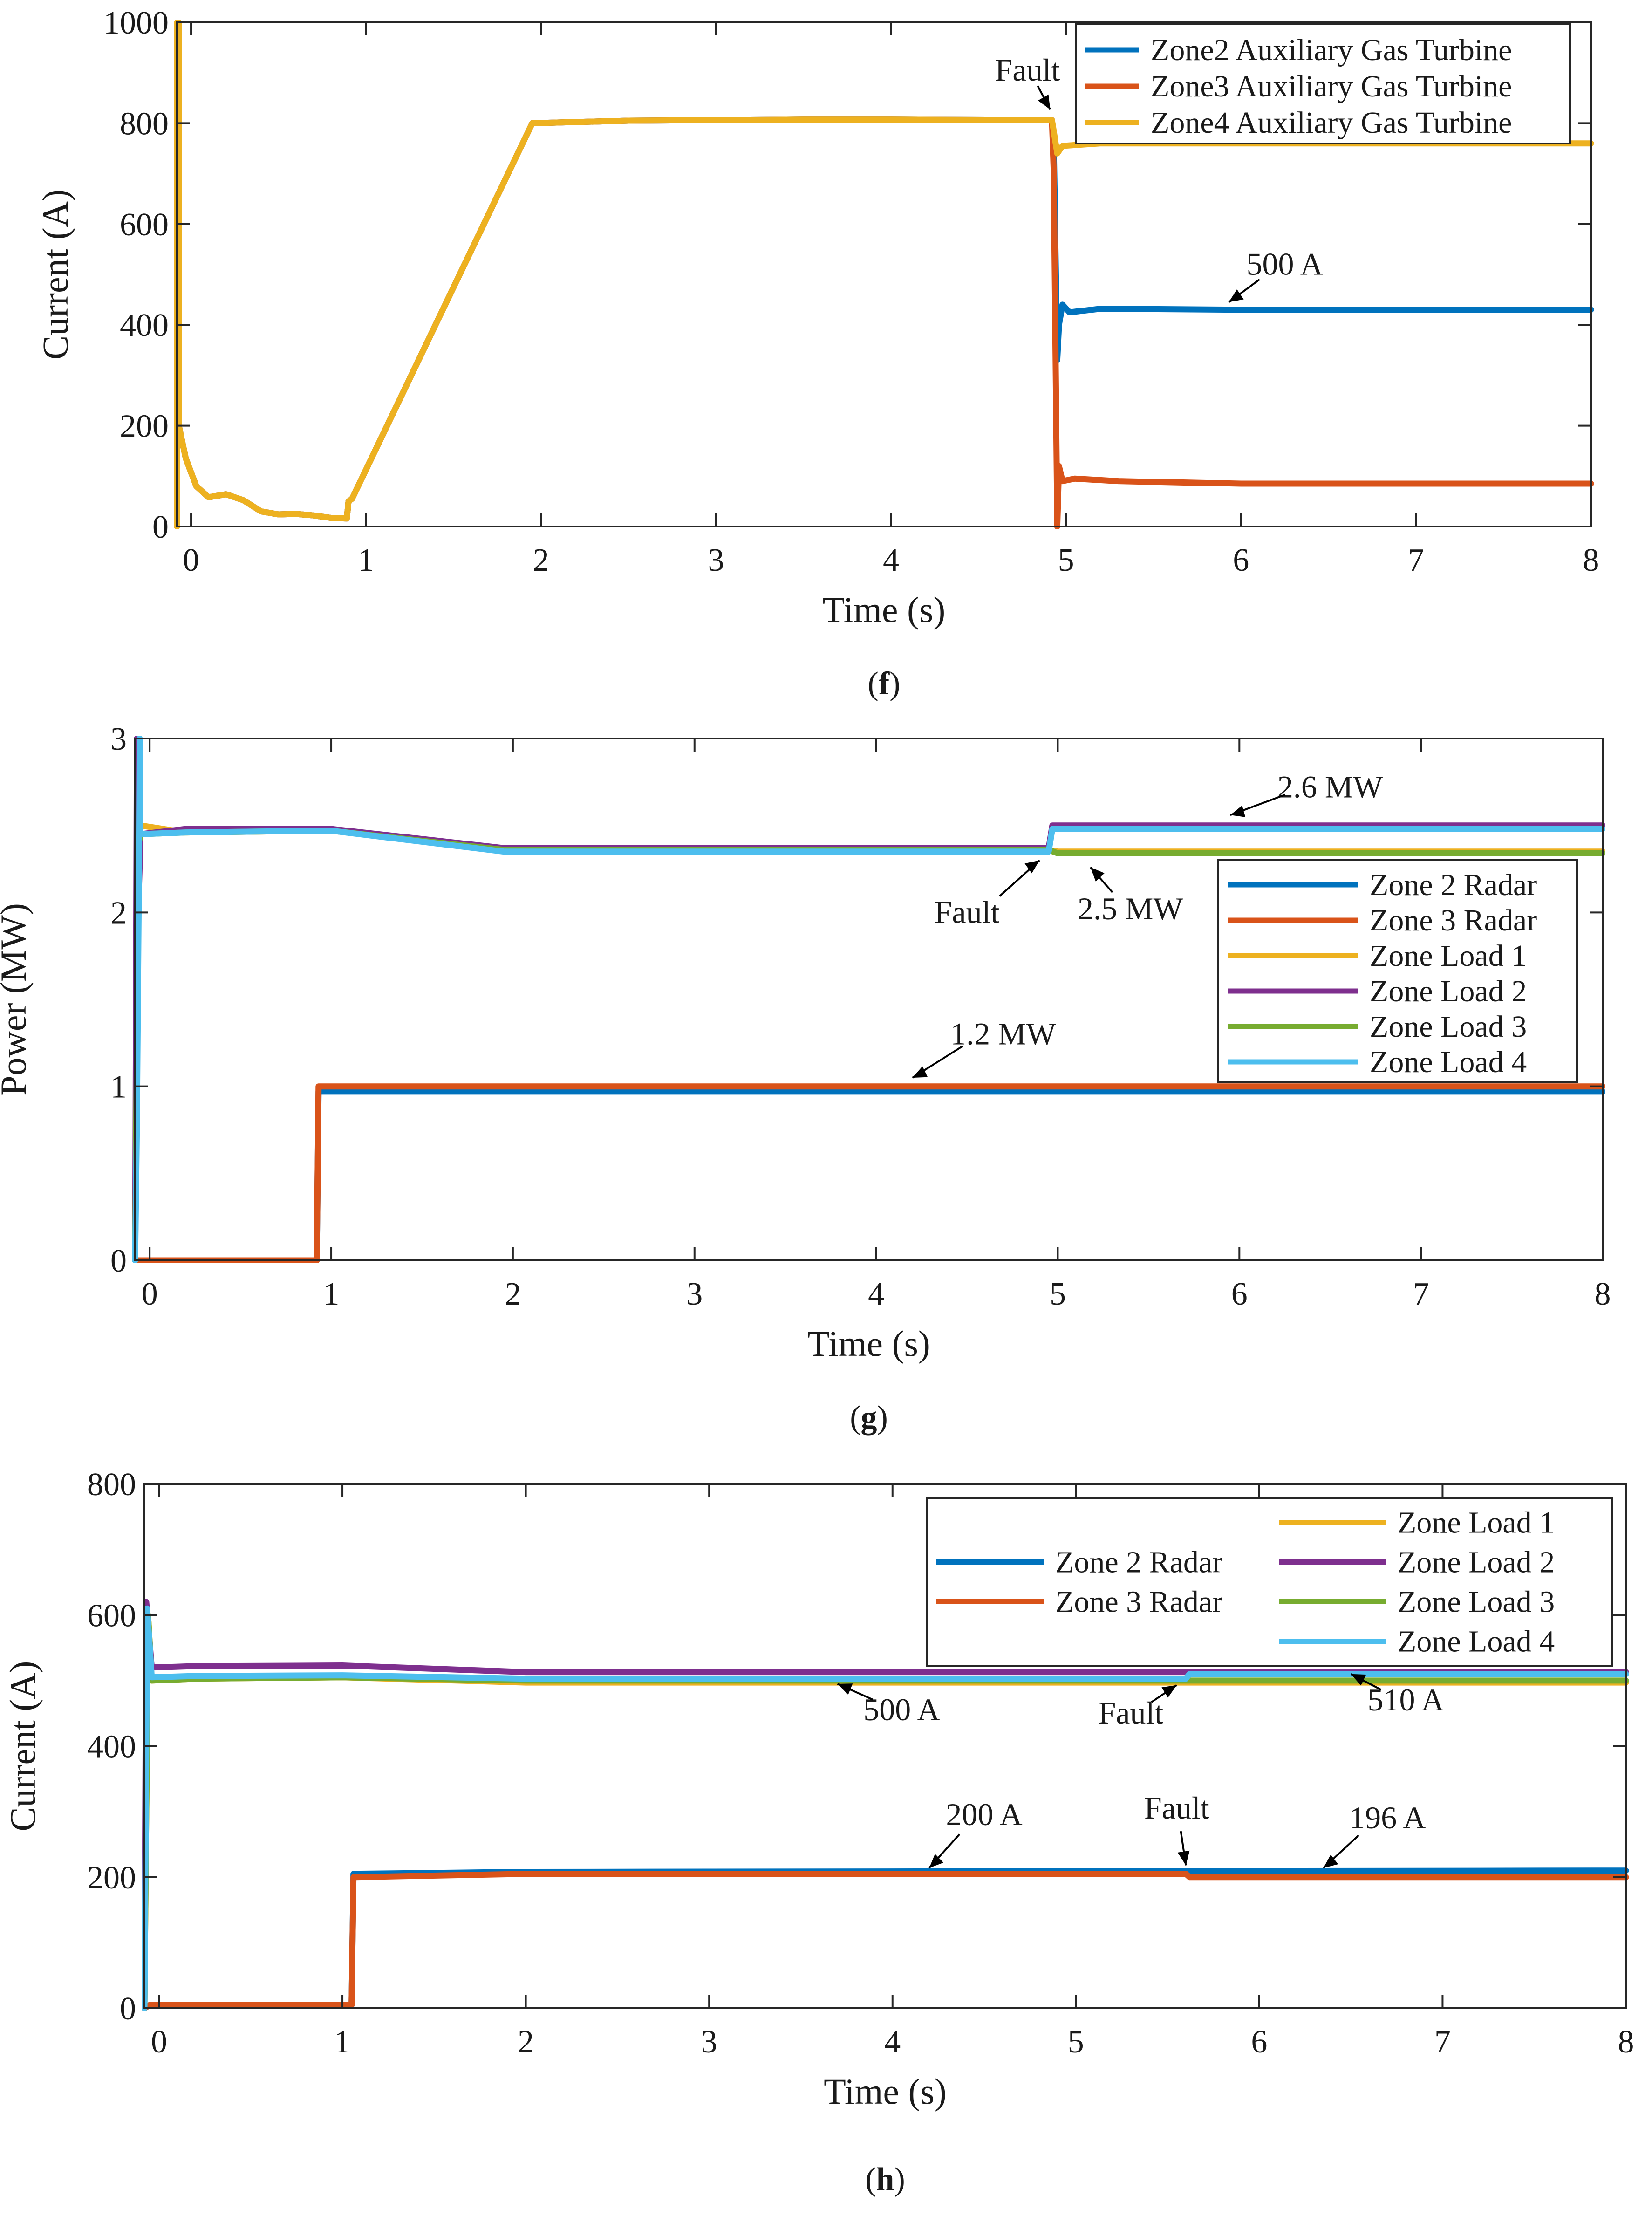 The height and width of the screenshot is (2216, 1652). Describe the element at coordinates (1331, 123) in the screenshot. I see `legend-label: Zone4 Auxiliary Gas Turbine` at that location.